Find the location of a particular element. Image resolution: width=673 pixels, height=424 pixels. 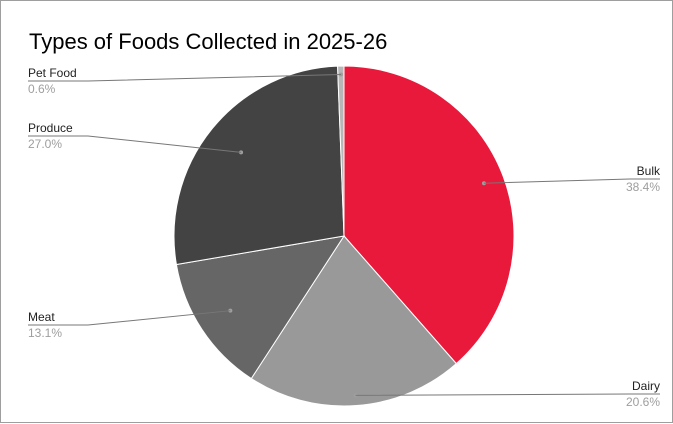

slice-label-dairy: Dairy is located at coordinates (646, 386).